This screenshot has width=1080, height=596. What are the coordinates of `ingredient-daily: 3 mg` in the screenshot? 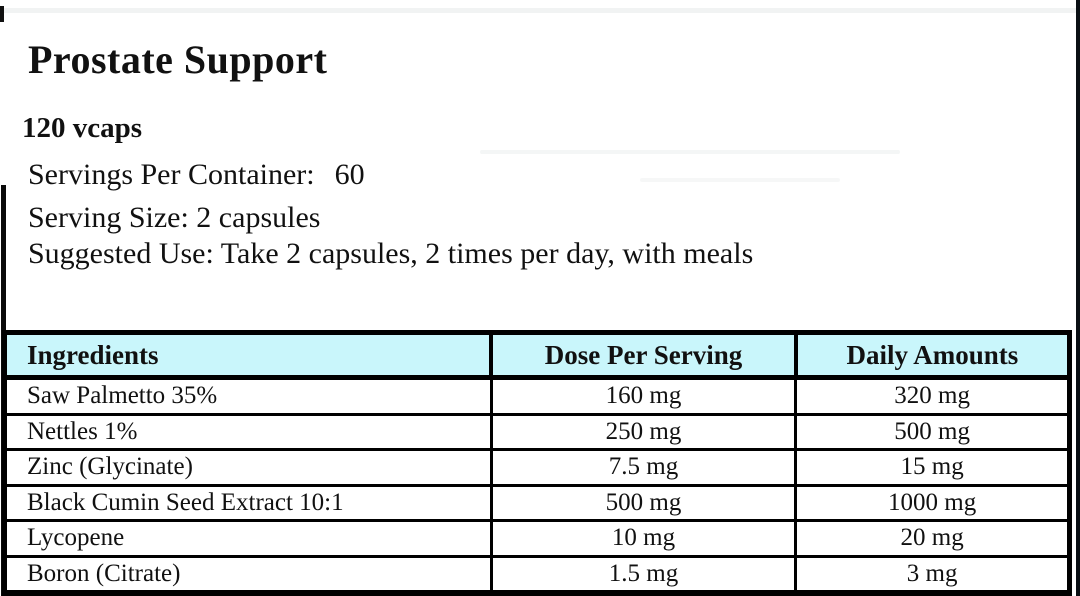 It's located at (933, 575).